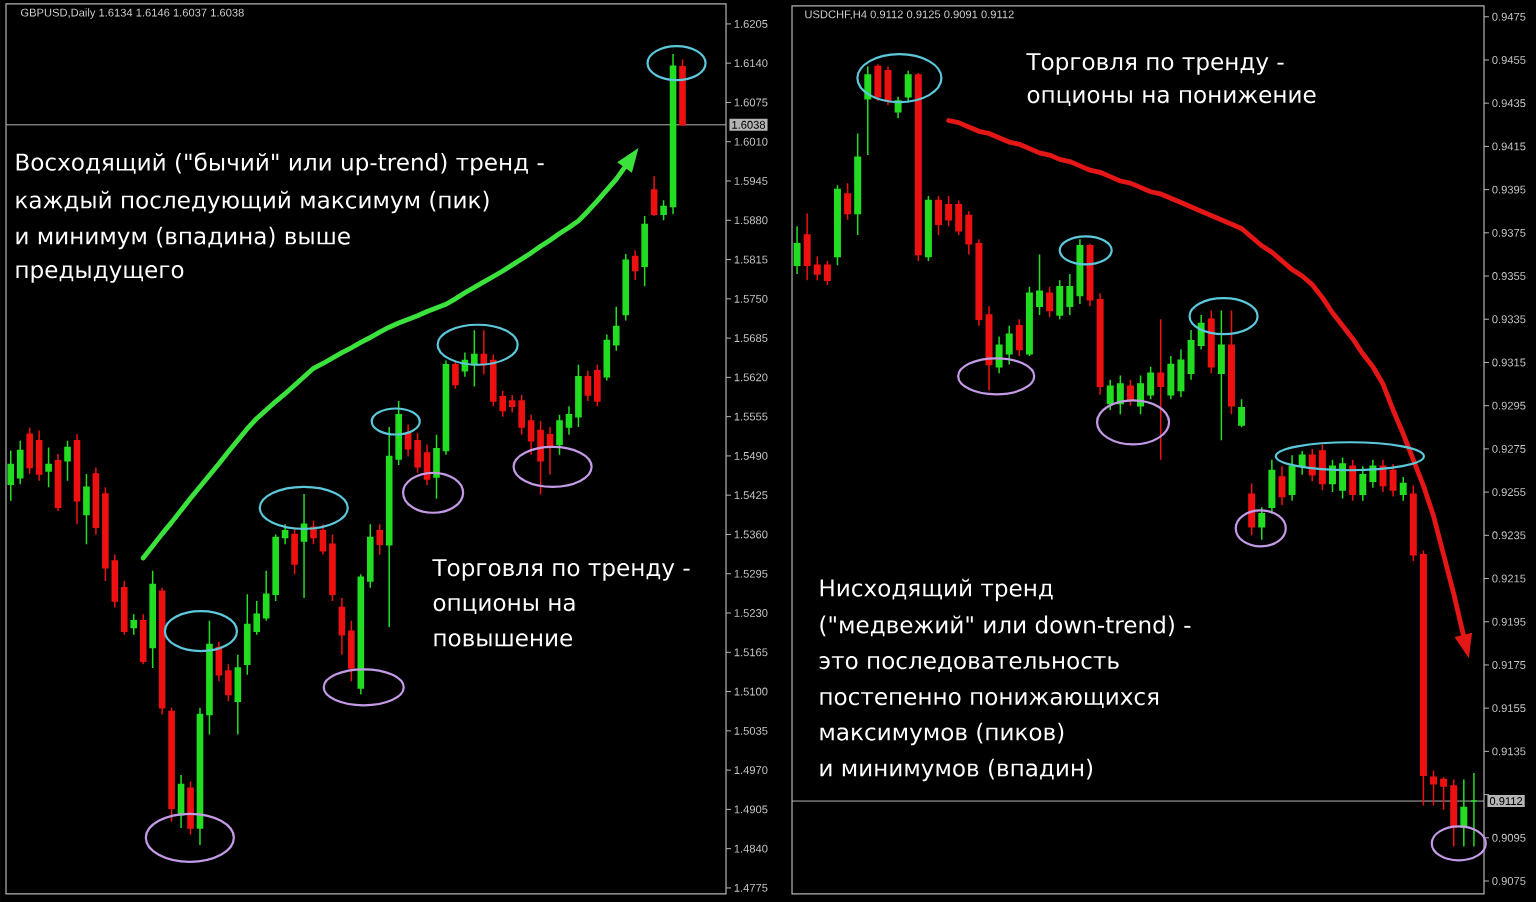  What do you see at coordinates (969, 664) in the screenshot?
I see `annotation: это последовательность` at bounding box center [969, 664].